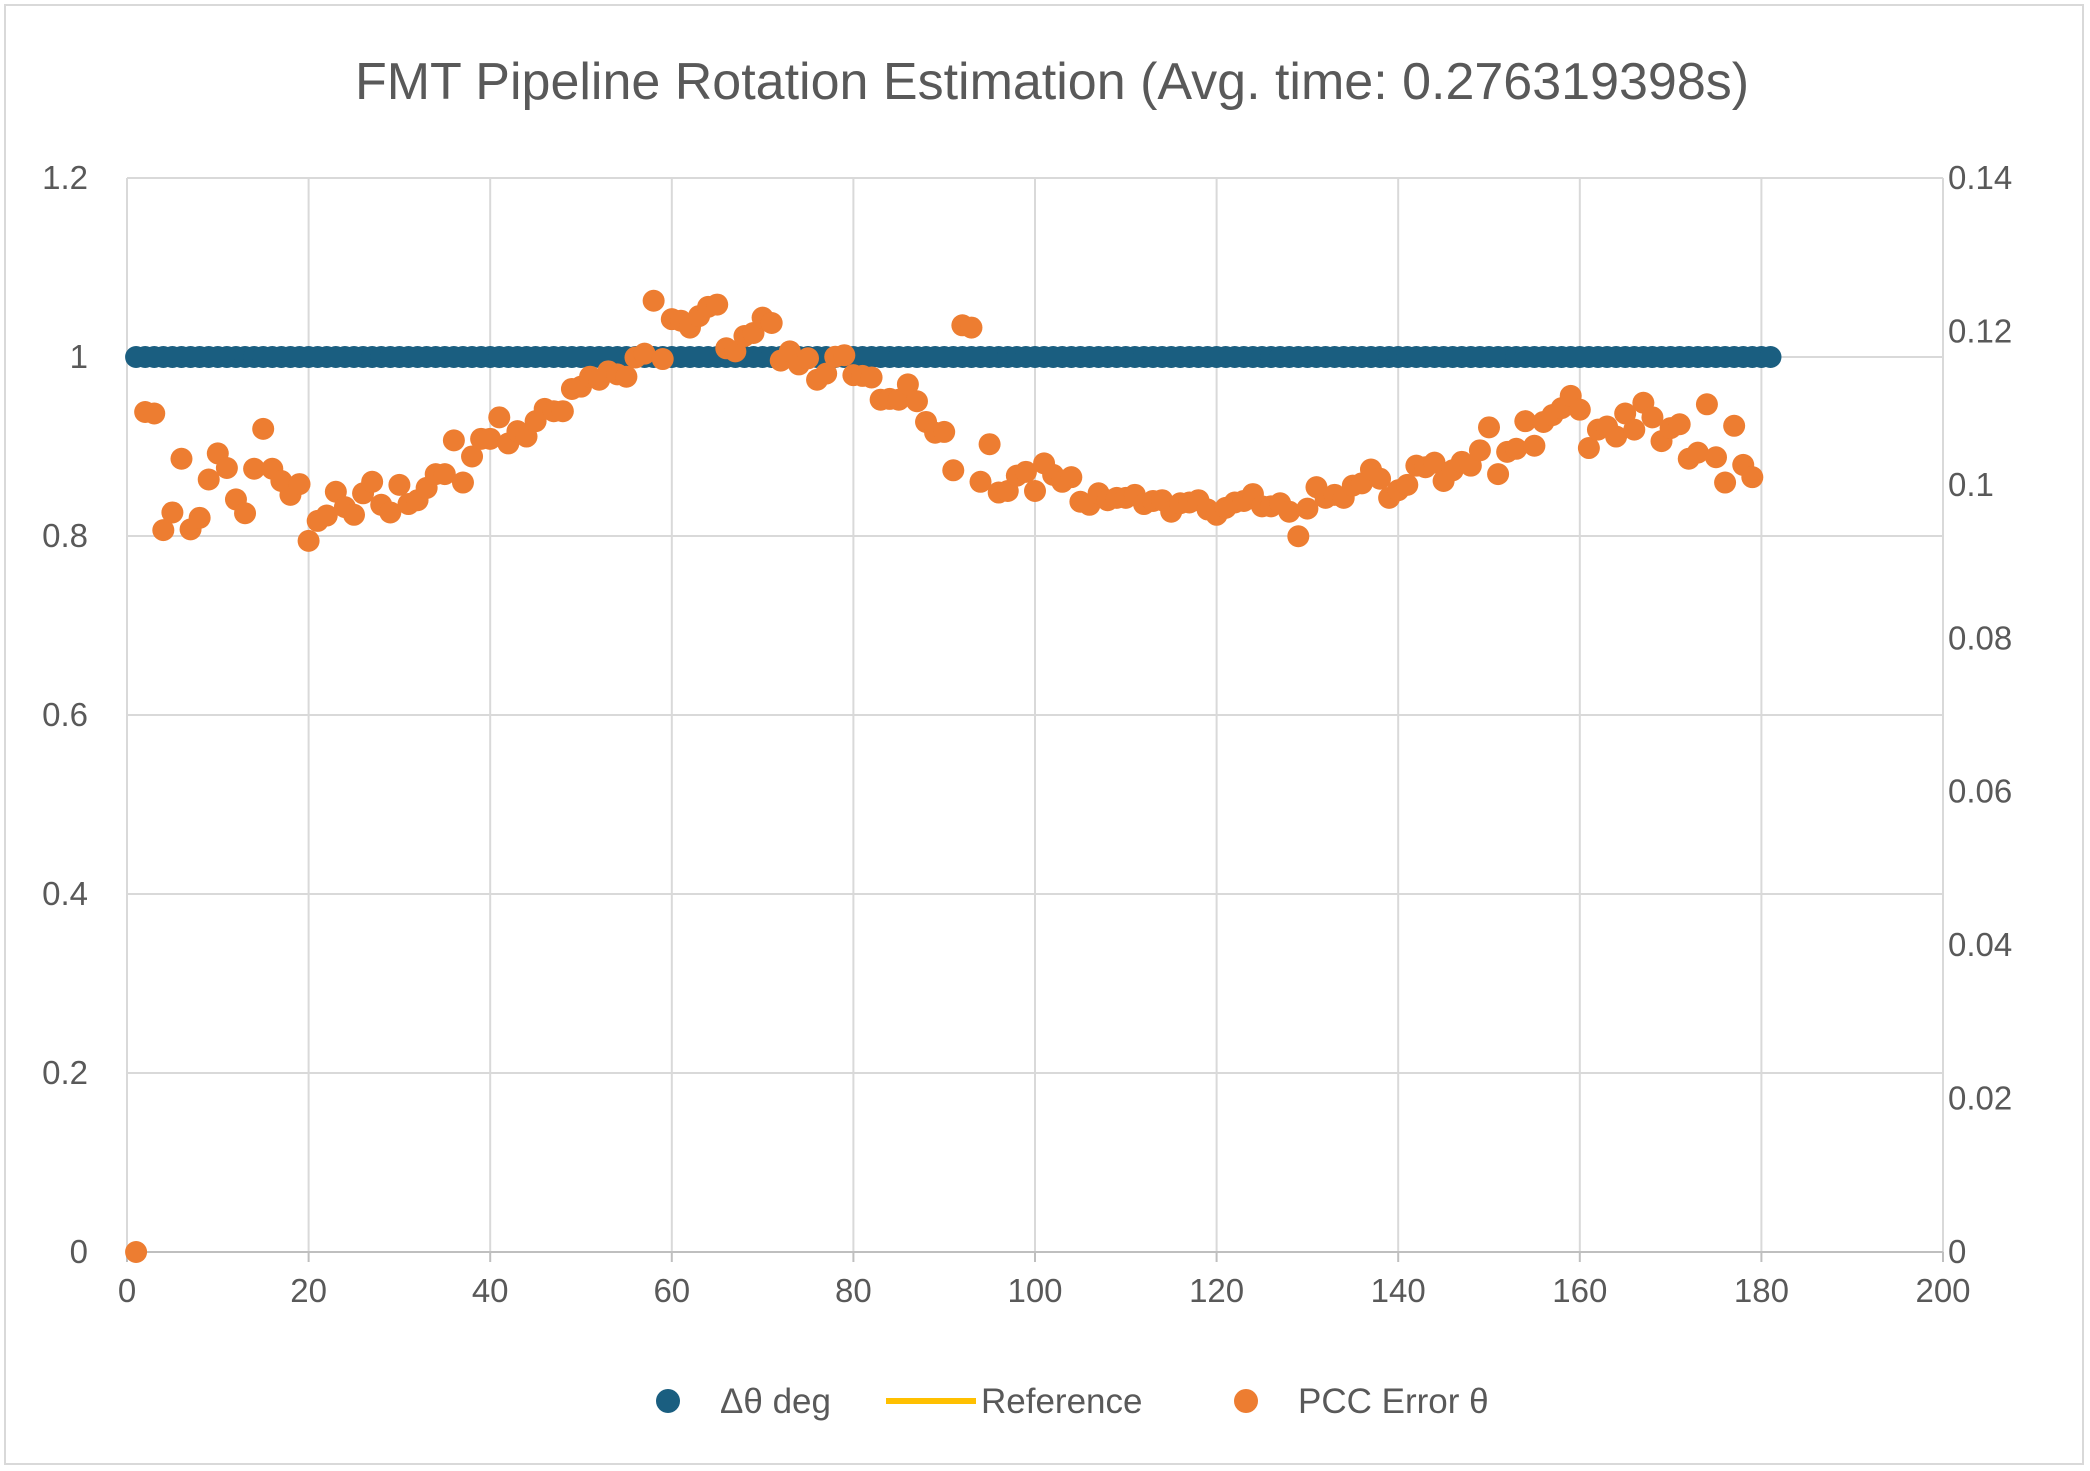 This screenshot has height=1471, width=2090. Describe the element at coordinates (671, 1290) in the screenshot. I see `x-tick-label: 60` at that location.